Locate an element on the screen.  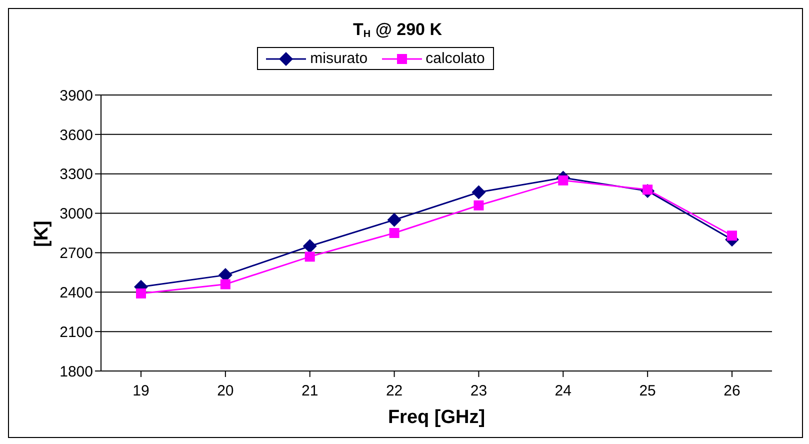
x-tick-label: 23 is located at coordinates (479, 391).